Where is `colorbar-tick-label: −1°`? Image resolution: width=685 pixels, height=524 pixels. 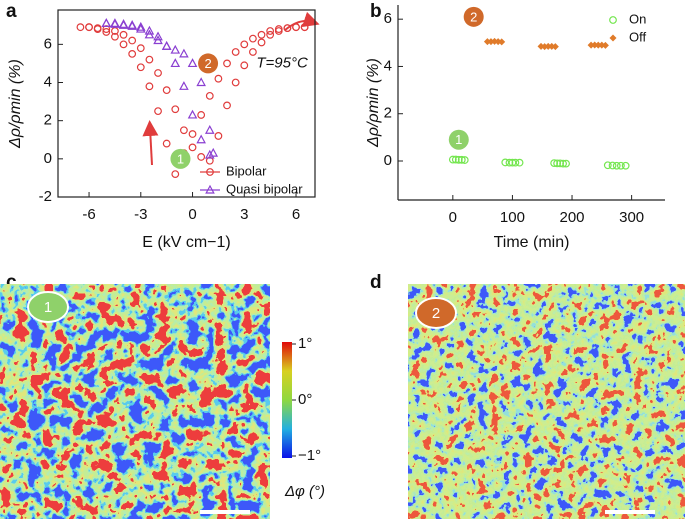 colorbar-tick-label: −1° is located at coordinates (309, 455).